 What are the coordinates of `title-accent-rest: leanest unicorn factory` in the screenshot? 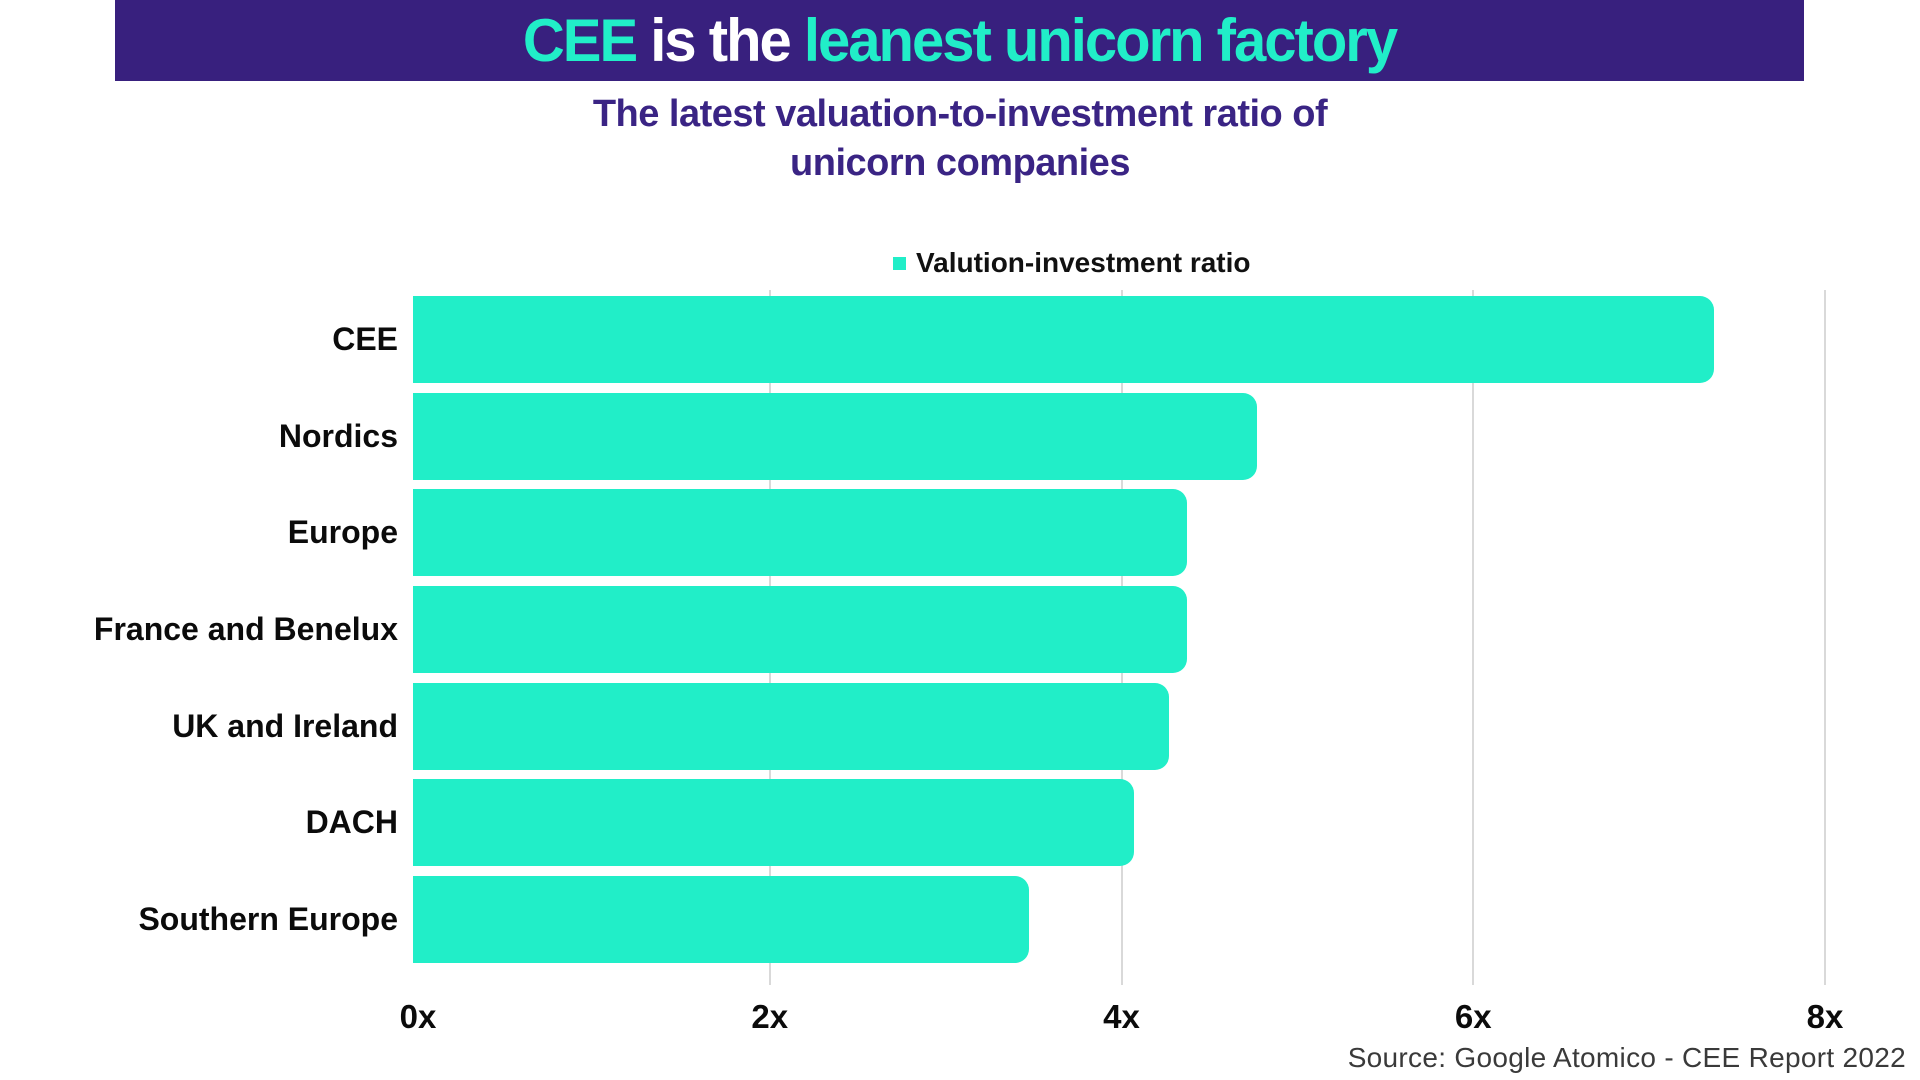 It's located at (1100, 40).